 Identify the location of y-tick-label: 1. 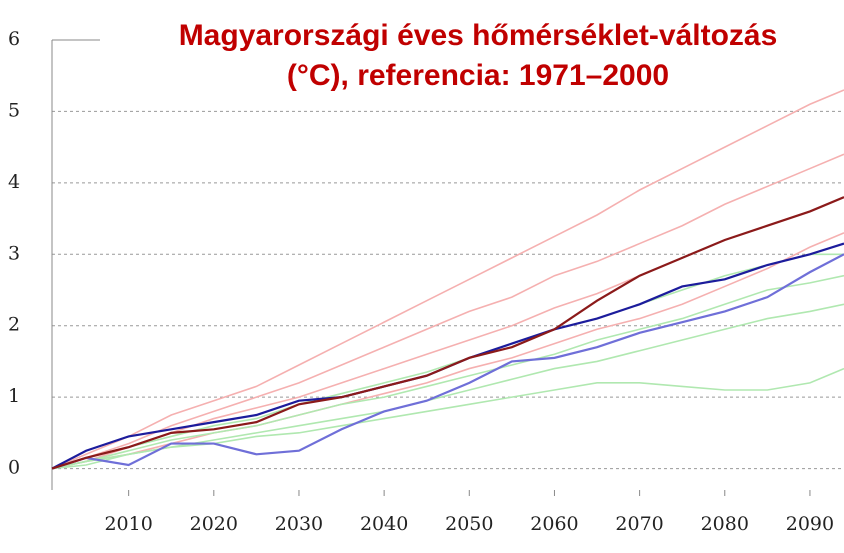
(14, 396).